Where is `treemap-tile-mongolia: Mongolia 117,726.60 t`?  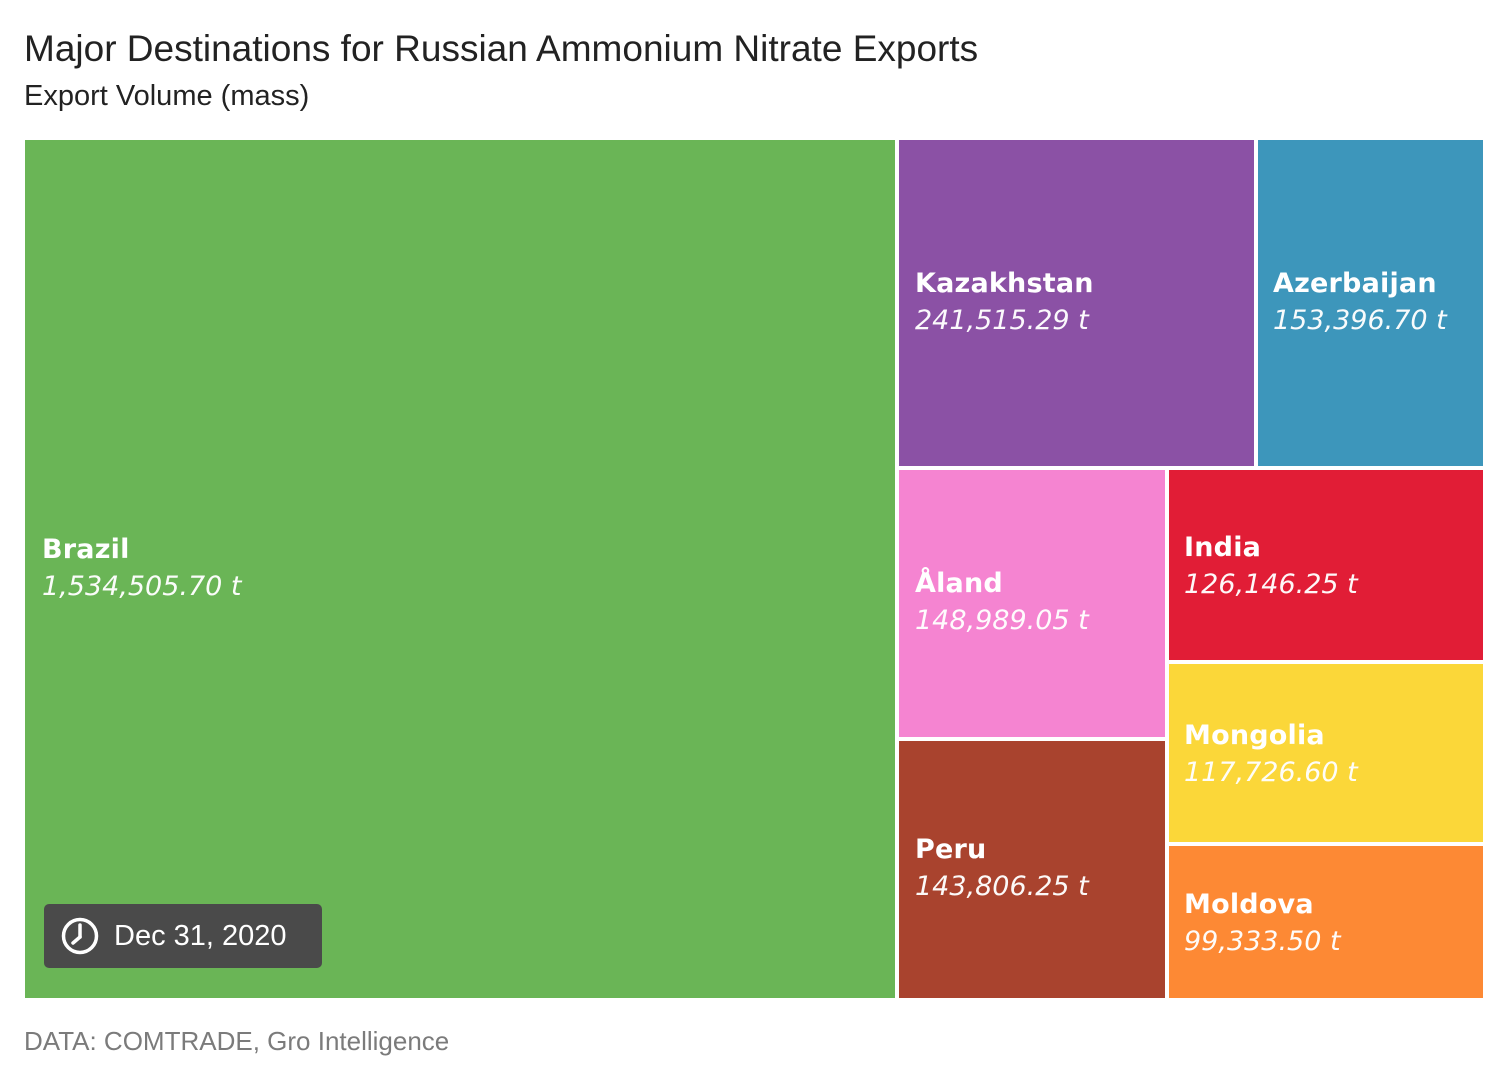
treemap-tile-mongolia: Mongolia 117,726.60 t is located at coordinates (1326, 753).